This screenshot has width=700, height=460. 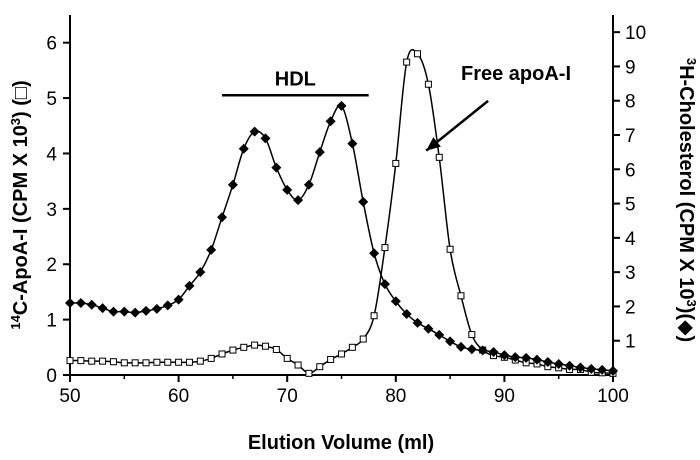 I want to click on x-axis-title: Elution Volume (ml), so click(x=341, y=443).